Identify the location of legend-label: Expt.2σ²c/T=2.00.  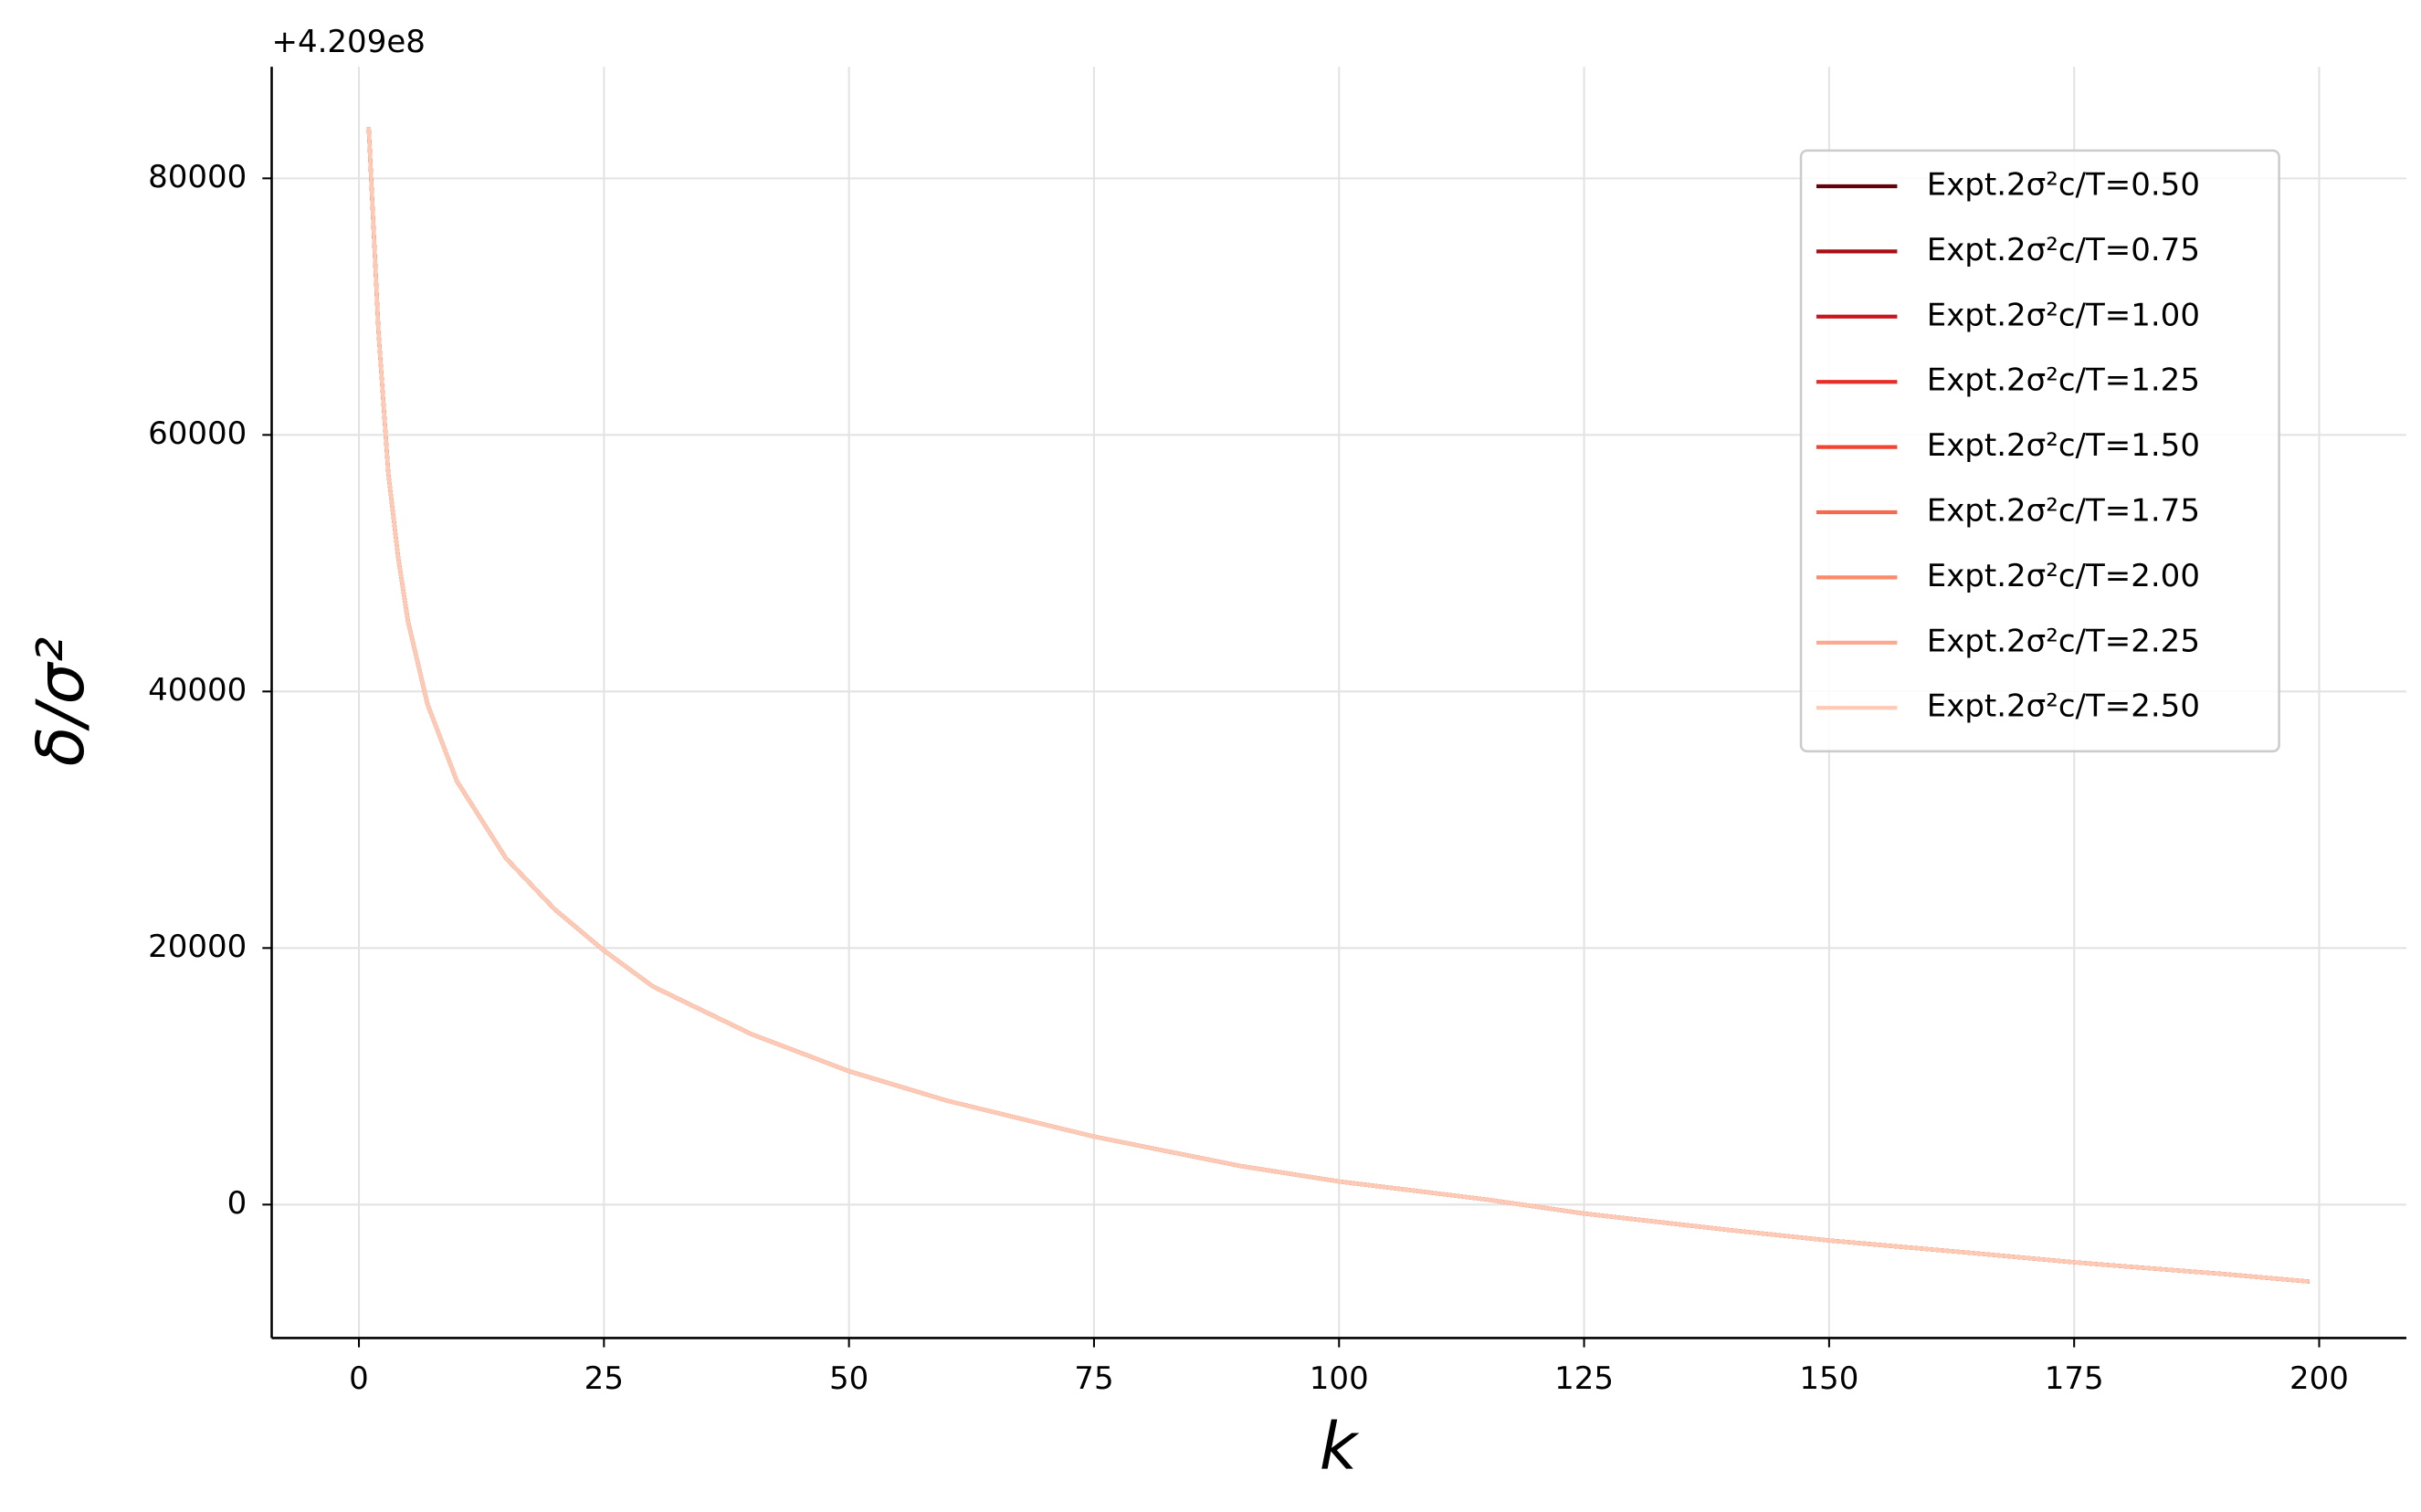
(2063, 576).